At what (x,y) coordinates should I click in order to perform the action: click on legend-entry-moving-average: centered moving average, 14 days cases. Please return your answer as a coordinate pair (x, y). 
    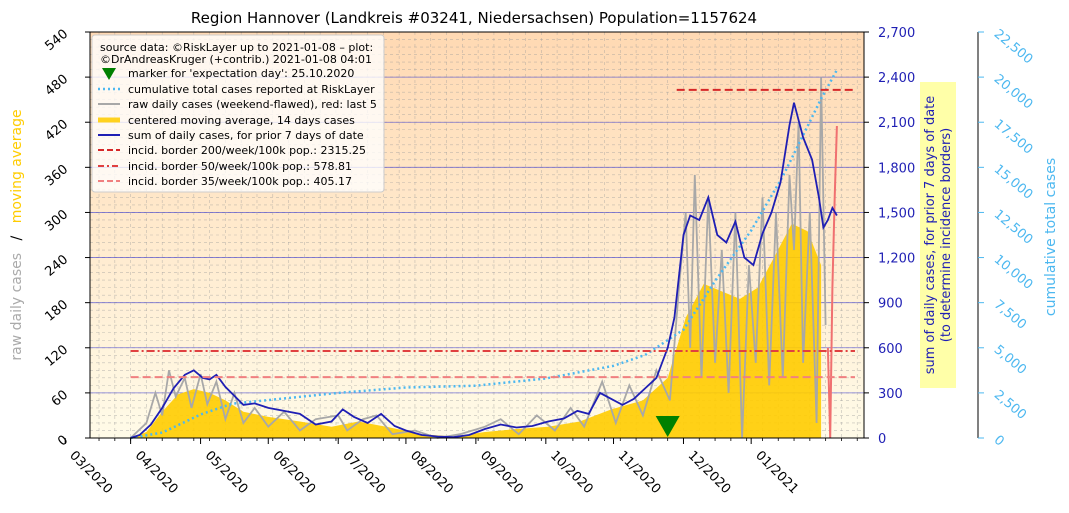
    Looking at the image, I should click on (241, 120).